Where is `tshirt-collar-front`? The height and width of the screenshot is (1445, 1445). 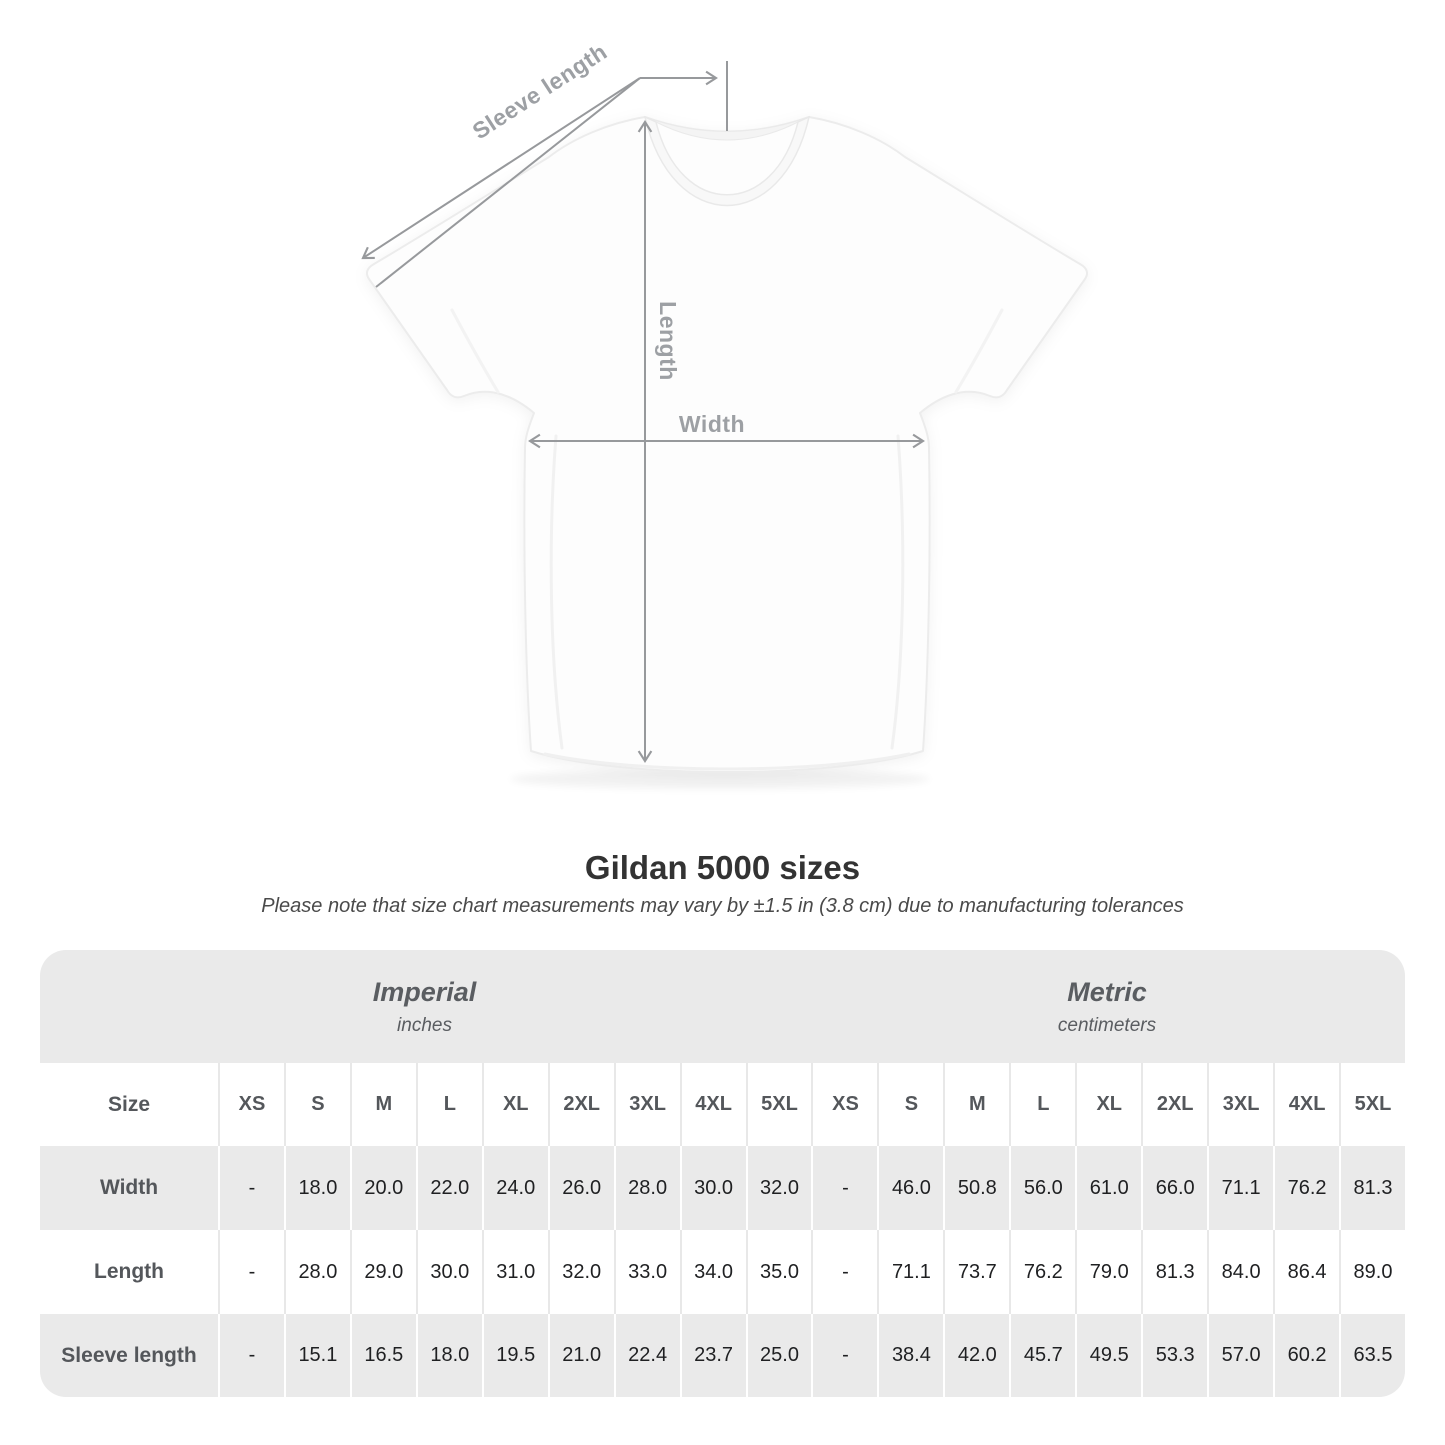
tshirt-collar-front is located at coordinates (727, 161).